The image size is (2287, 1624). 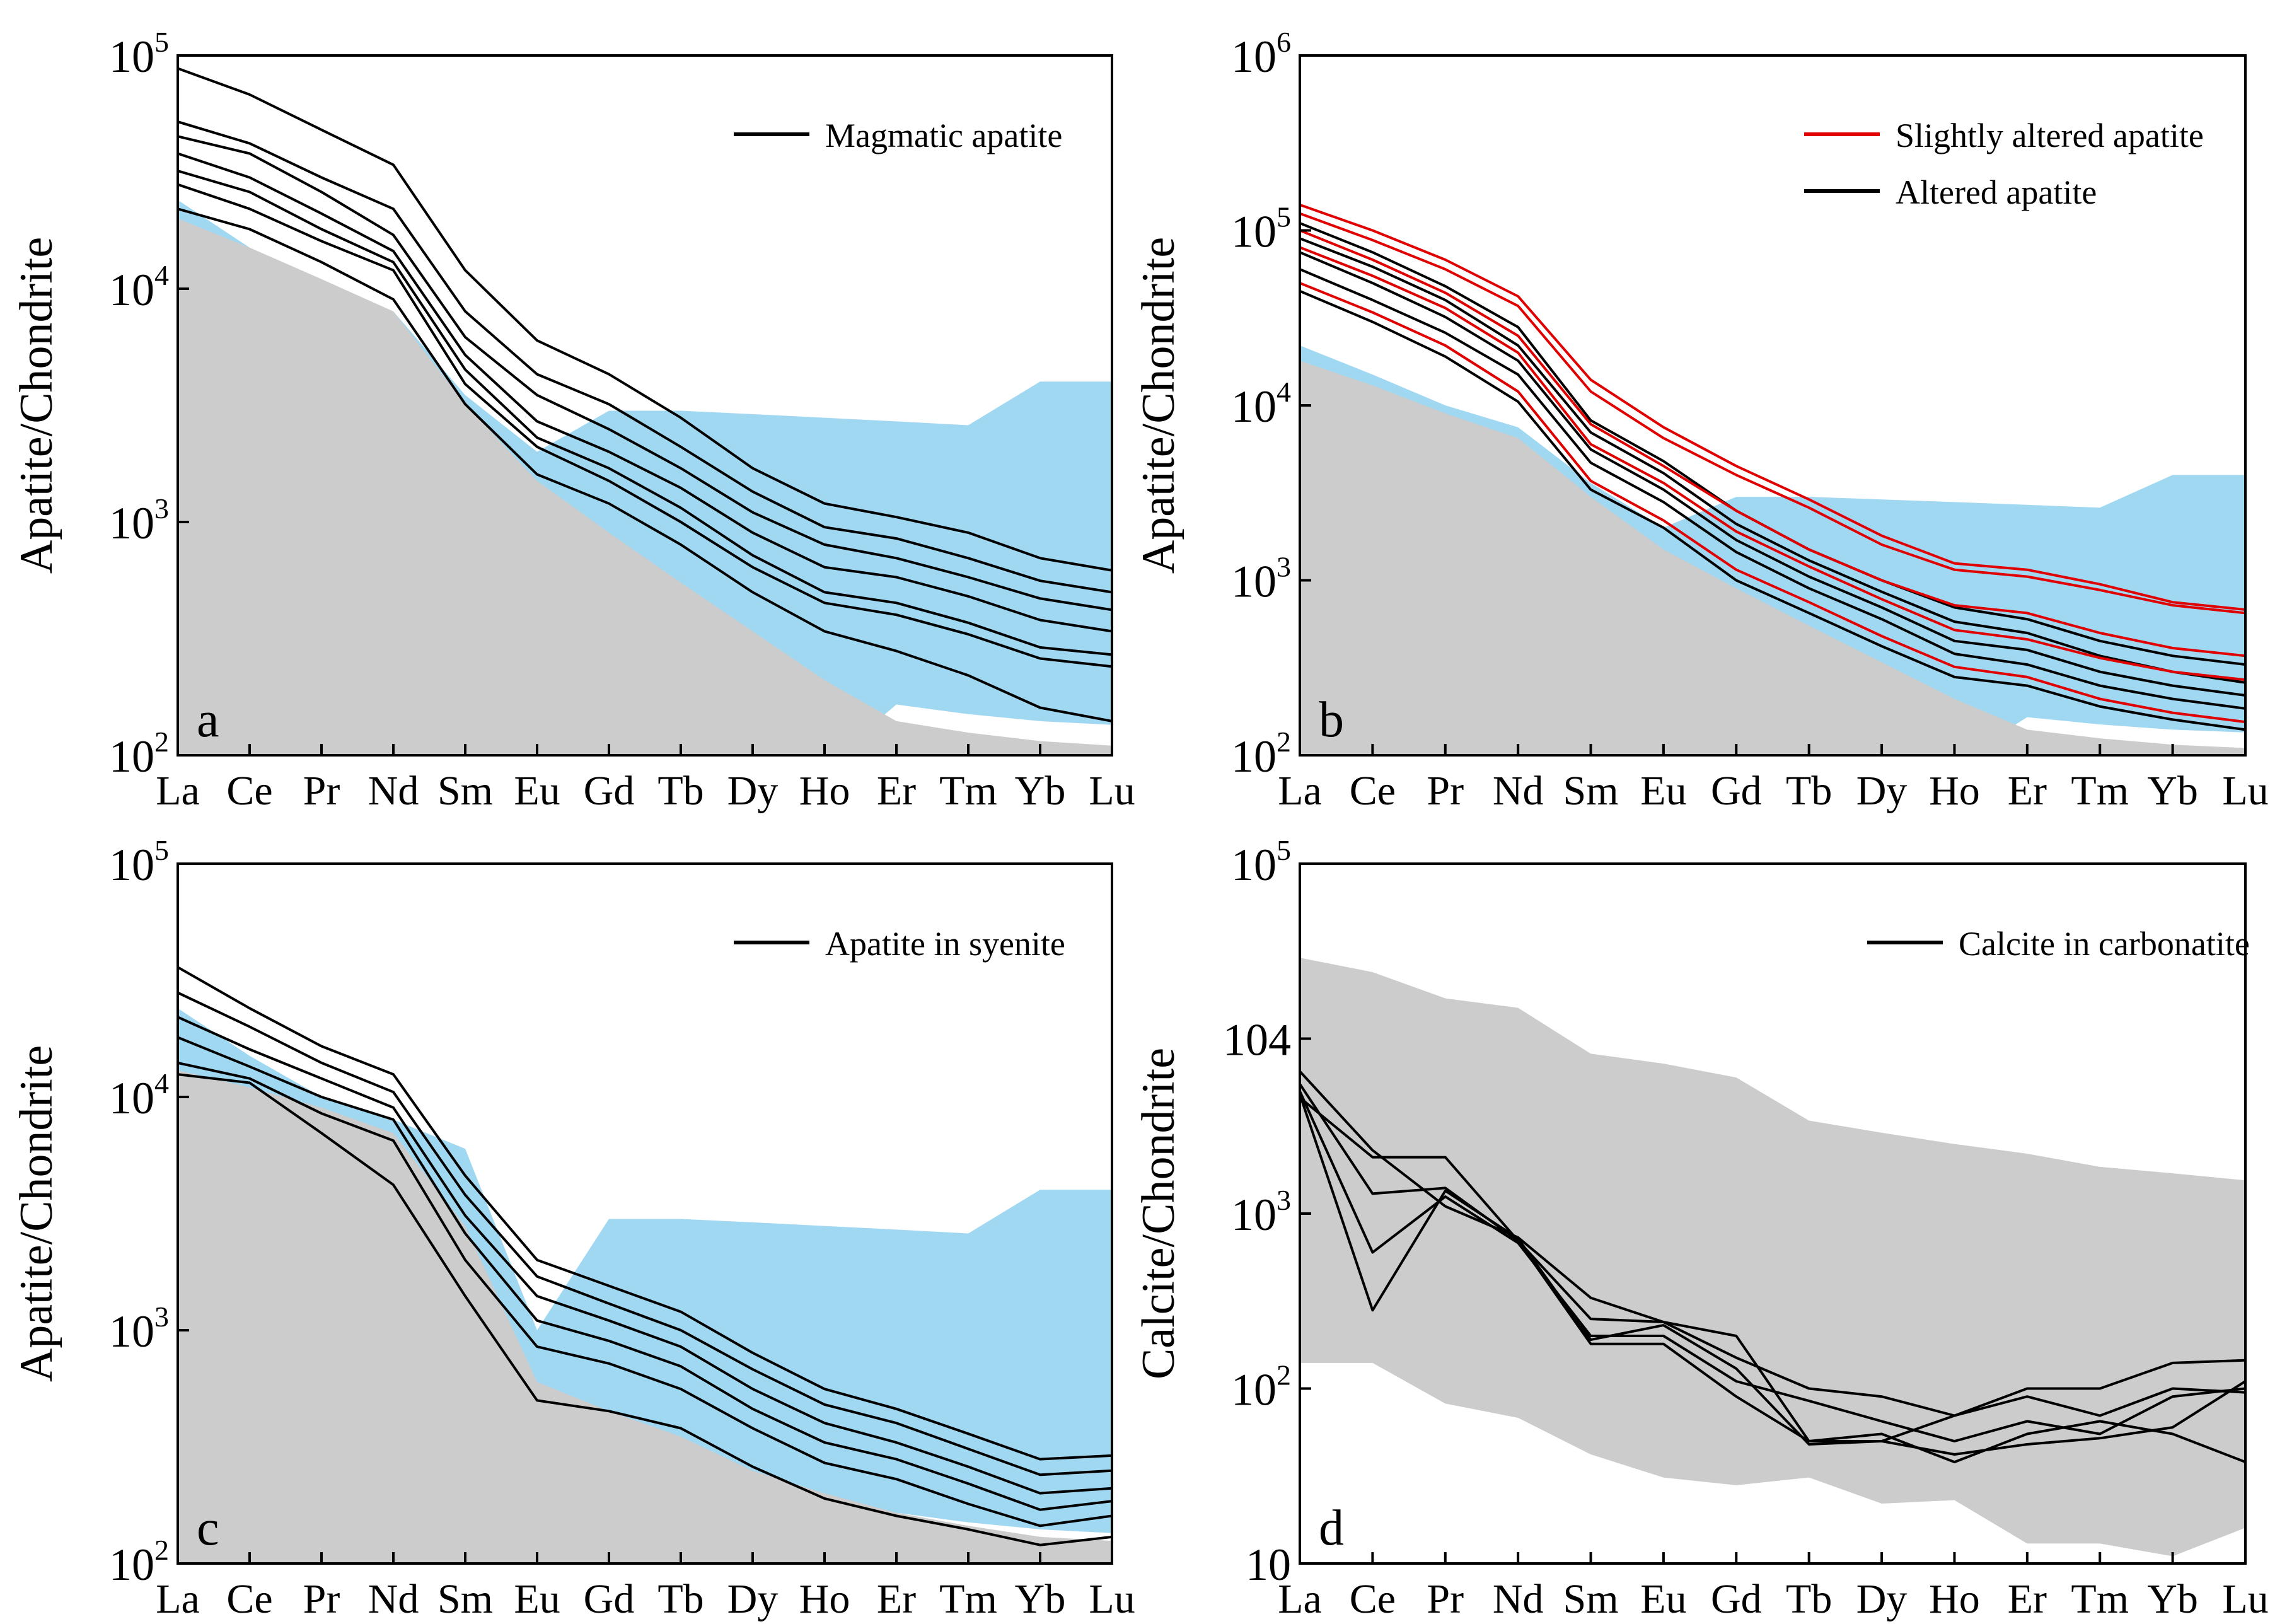 What do you see at coordinates (178, 1599) in the screenshot?
I see `x-tick-label-c-la: La` at bounding box center [178, 1599].